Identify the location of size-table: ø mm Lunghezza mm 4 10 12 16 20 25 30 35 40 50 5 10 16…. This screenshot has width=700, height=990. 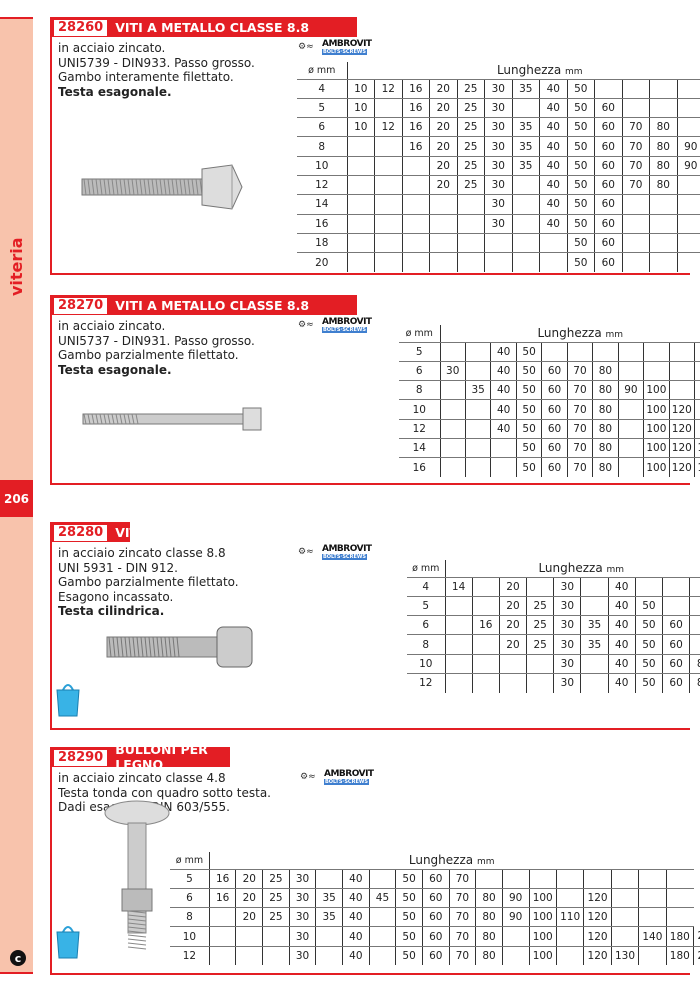
(498, 167).